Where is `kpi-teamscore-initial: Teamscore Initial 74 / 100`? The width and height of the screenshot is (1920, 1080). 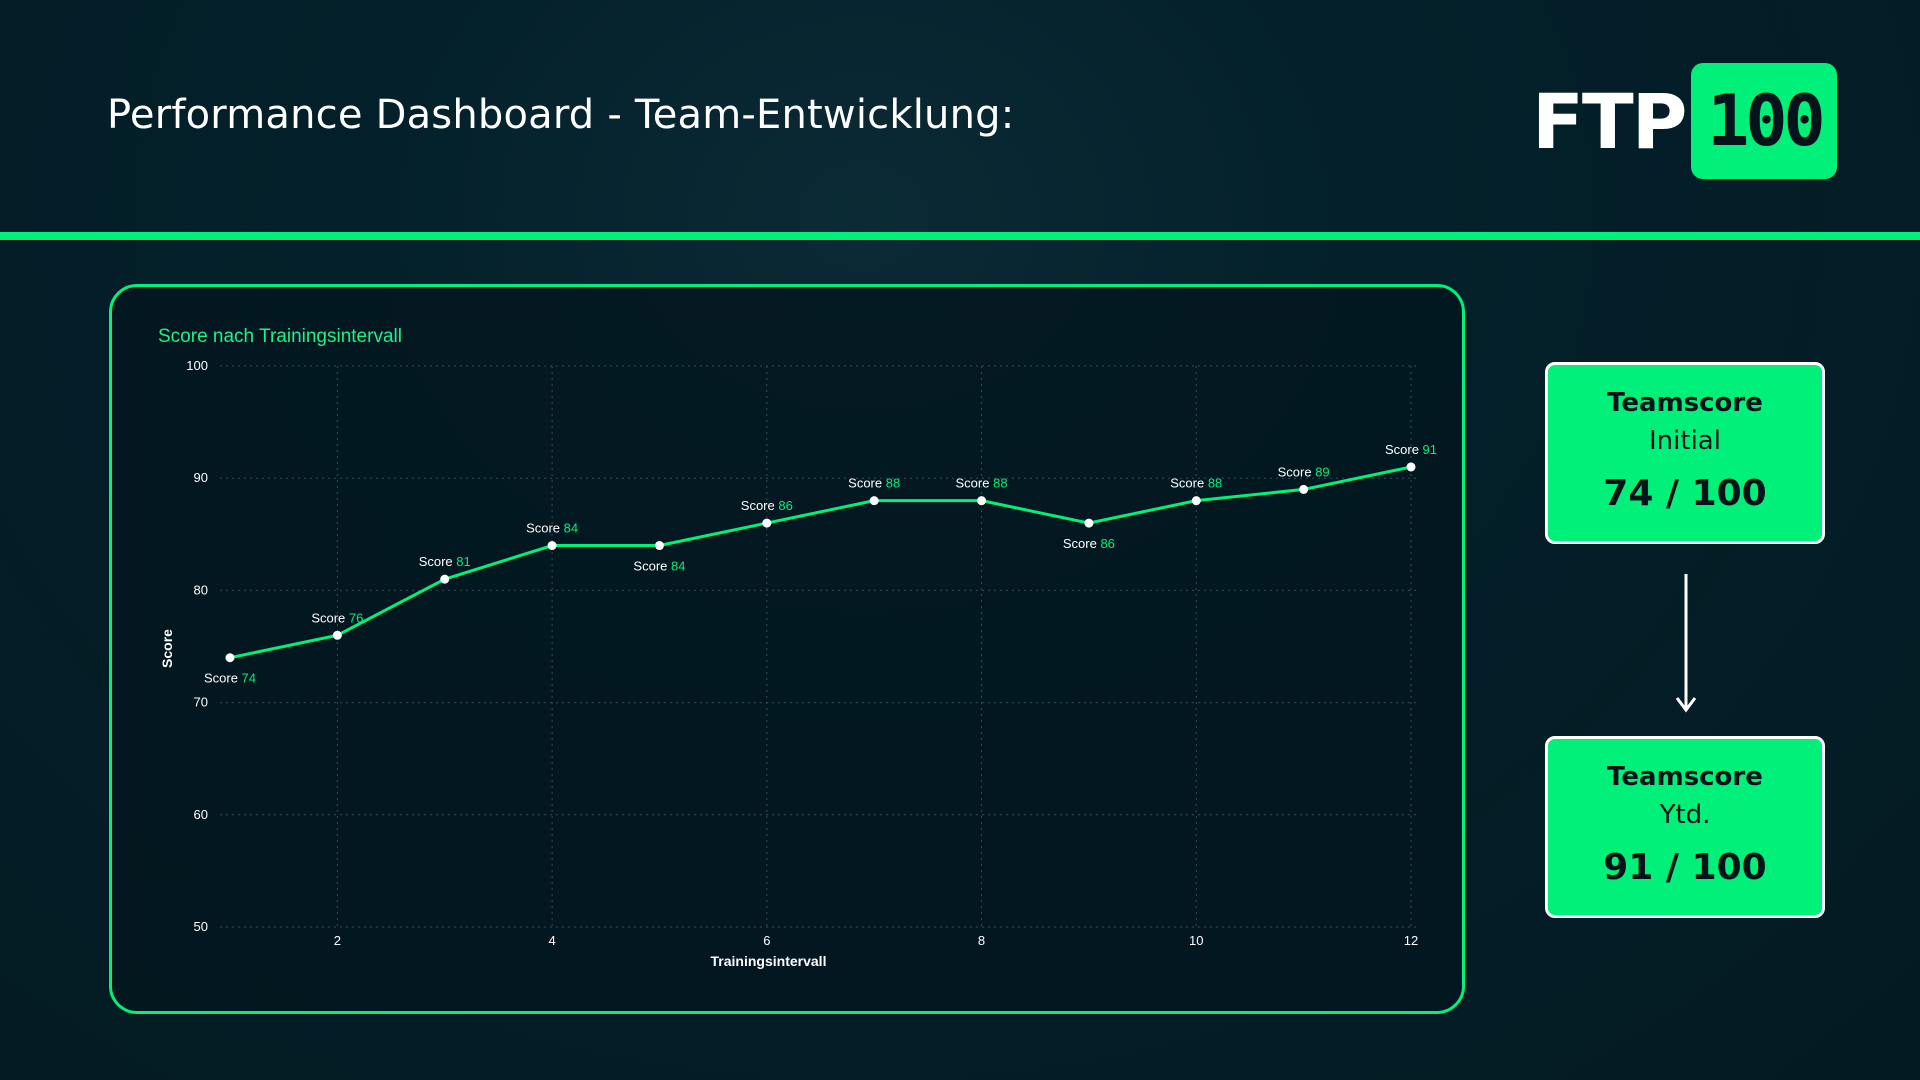
kpi-teamscore-initial: Teamscore Initial 74 / 100 is located at coordinates (1685, 453).